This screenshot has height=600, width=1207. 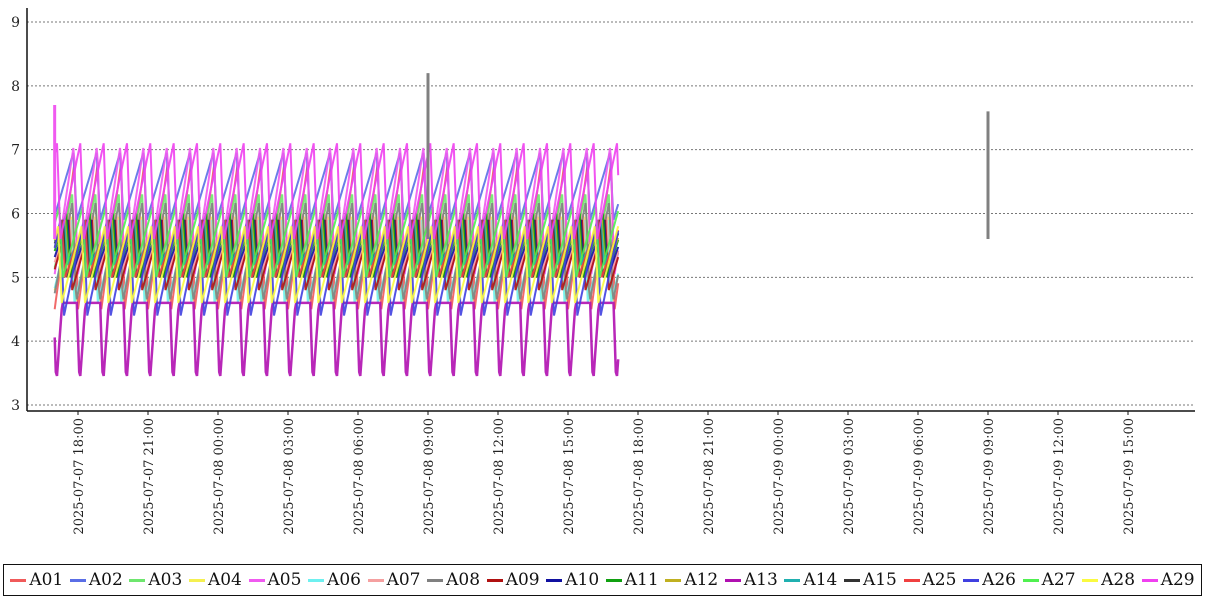 I want to click on x-tick-label: 2025-07-08 03:00, so click(x=289, y=476).